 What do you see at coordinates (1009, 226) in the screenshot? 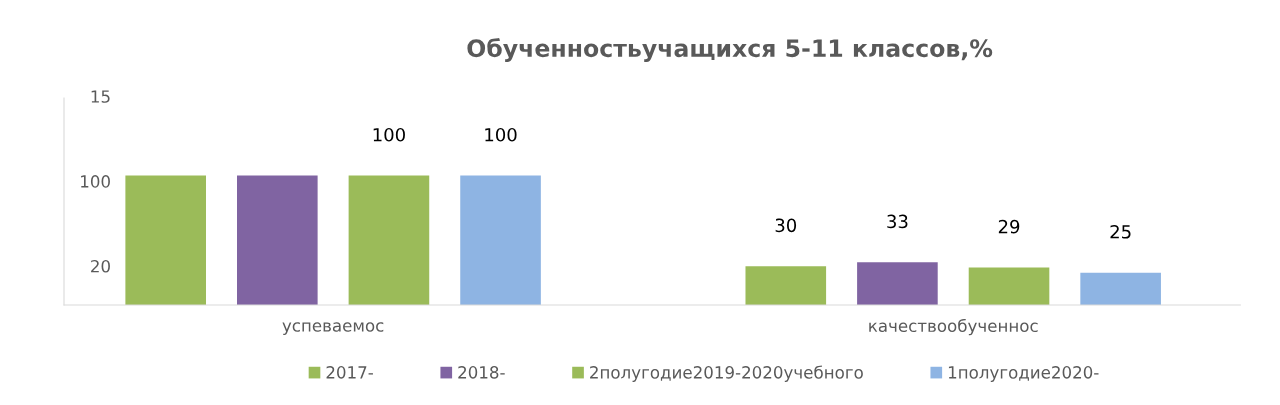
I see `data-label: 29` at bounding box center [1009, 226].